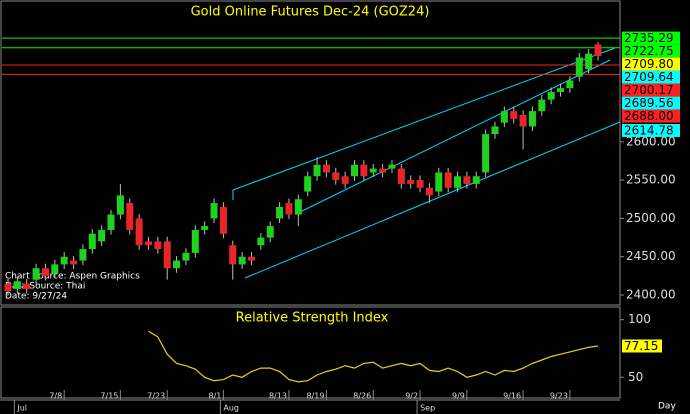  Describe the element at coordinates (651, 141) in the screenshot. I see `y-tick-label: 2600.00` at that location.